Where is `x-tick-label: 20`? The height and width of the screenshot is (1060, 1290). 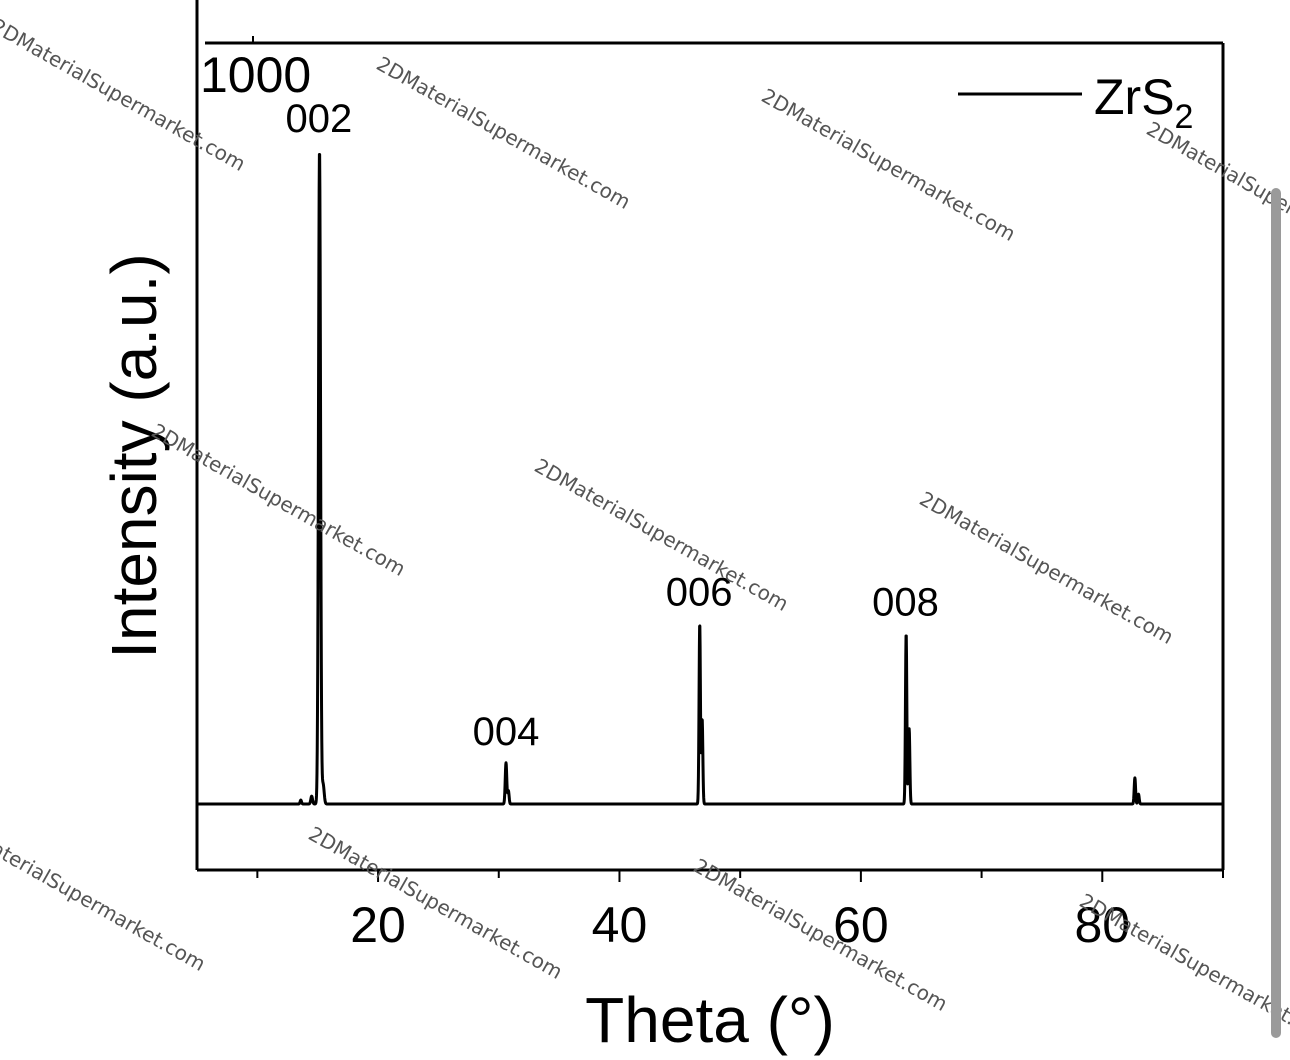
x-tick-label: 20 is located at coordinates (378, 925).